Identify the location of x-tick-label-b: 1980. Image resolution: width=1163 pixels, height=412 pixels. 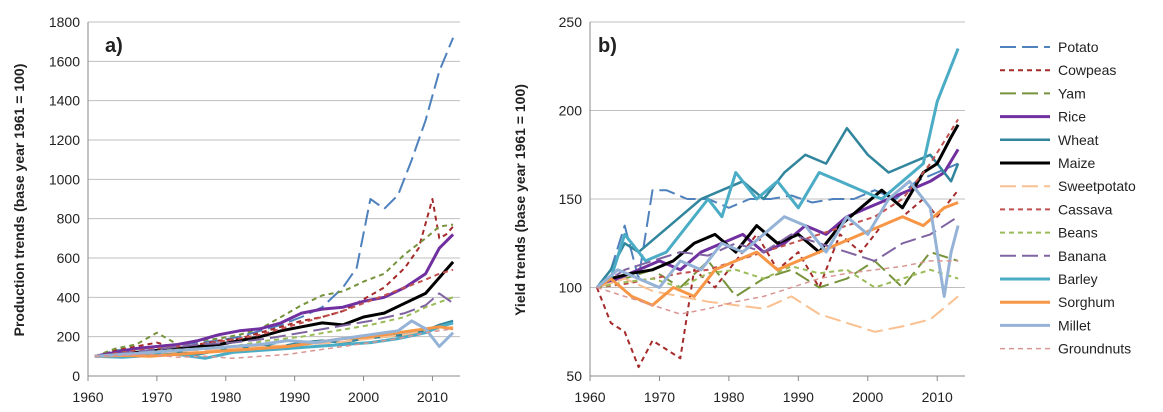
(728, 397).